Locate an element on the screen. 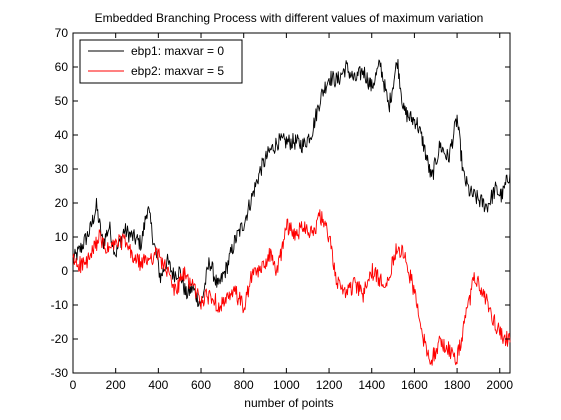  x-tick-labels: 0 200 400 600 800 1000 1200 1400 1600 1800 2000 is located at coordinates (292, 385).